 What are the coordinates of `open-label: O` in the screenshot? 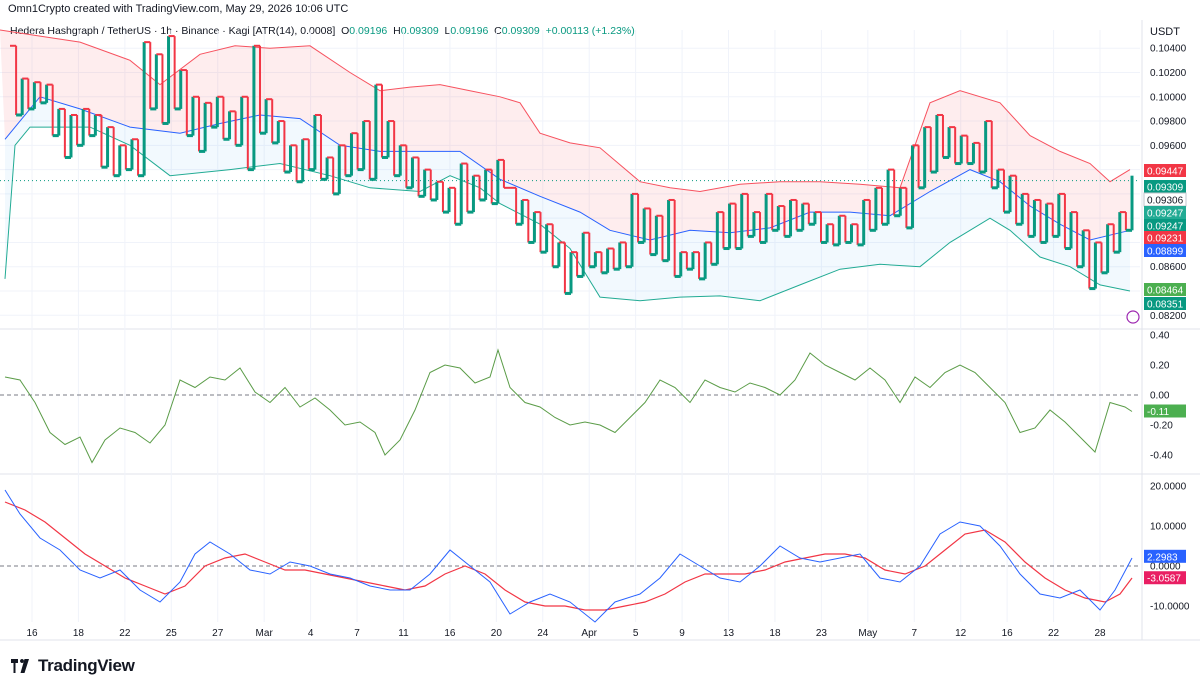 It's located at (345, 31).